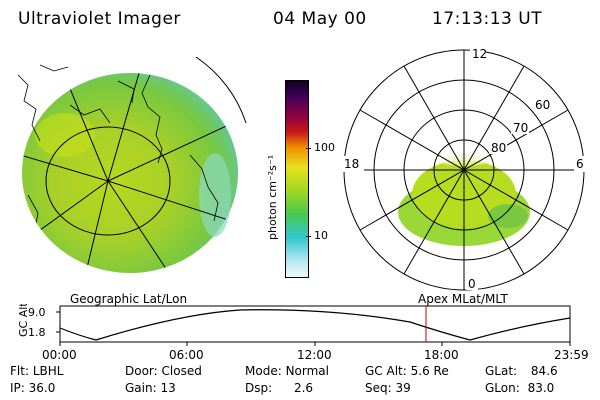 This screenshot has height=400, width=600. Describe the element at coordinates (463, 299) in the screenshot. I see `apex-title: Apex MLat/MLT` at that location.